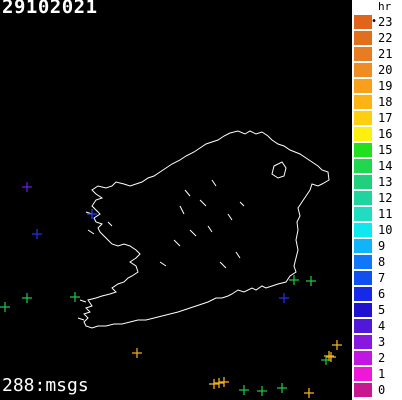 The width and height of the screenshot is (402, 400). What do you see at coordinates (382, 262) in the screenshot?
I see `legend-hour-label: 8` at bounding box center [382, 262].